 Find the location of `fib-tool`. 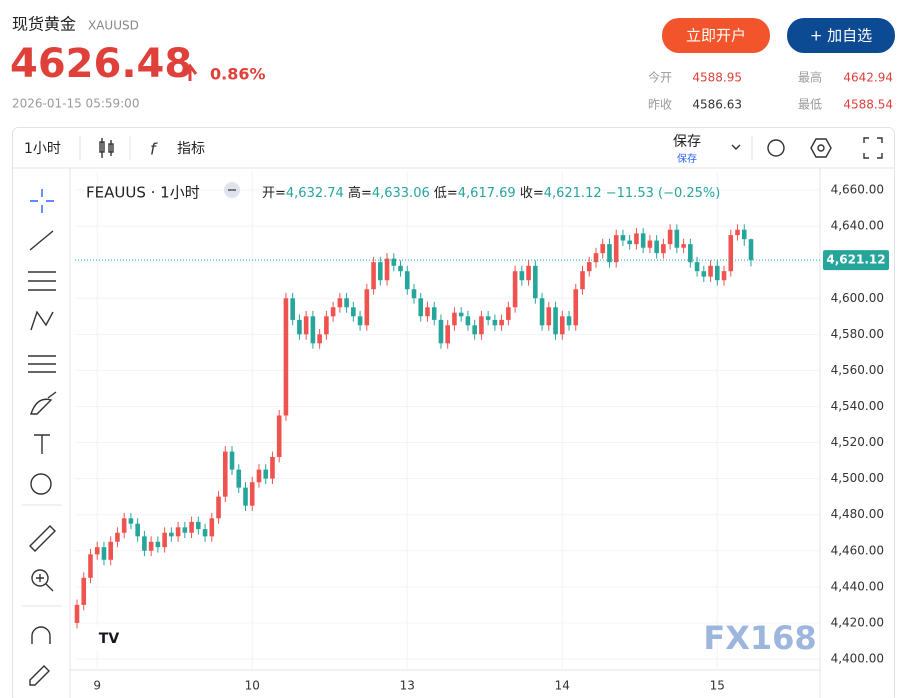

fib-tool is located at coordinates (42, 281).